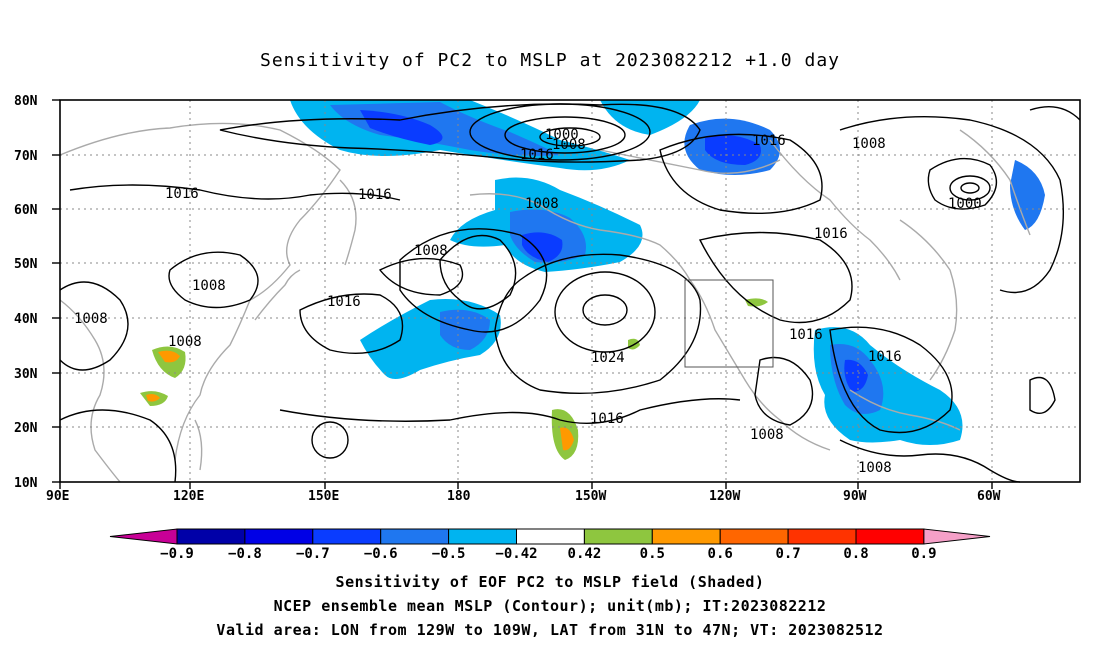 The width and height of the screenshot is (1100, 650). I want to click on coast-asia-north, so click(200, 291).